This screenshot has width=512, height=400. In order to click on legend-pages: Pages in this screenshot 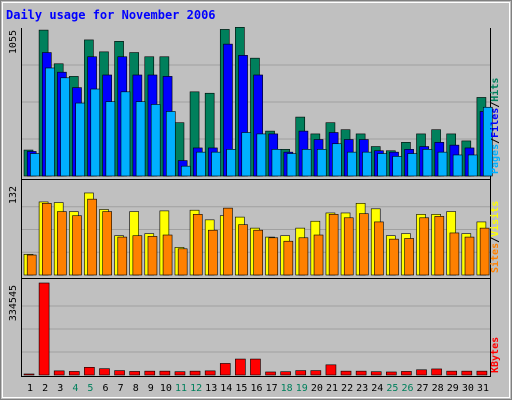, I will do `click(495, 159)`.